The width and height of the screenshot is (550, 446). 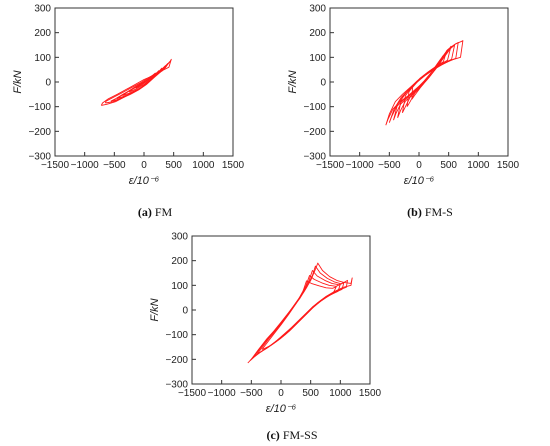 What do you see at coordinates (414, 212) in the screenshot?
I see `caption-b-letter: (b)` at bounding box center [414, 212].